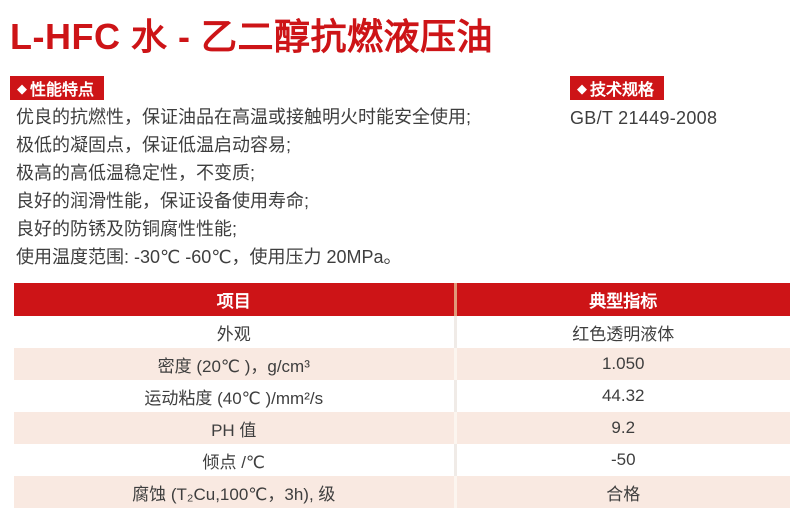  What do you see at coordinates (135, 173) in the screenshot?
I see `feature-item: 极高的高低温稳定性，不变质;` at bounding box center [135, 173].